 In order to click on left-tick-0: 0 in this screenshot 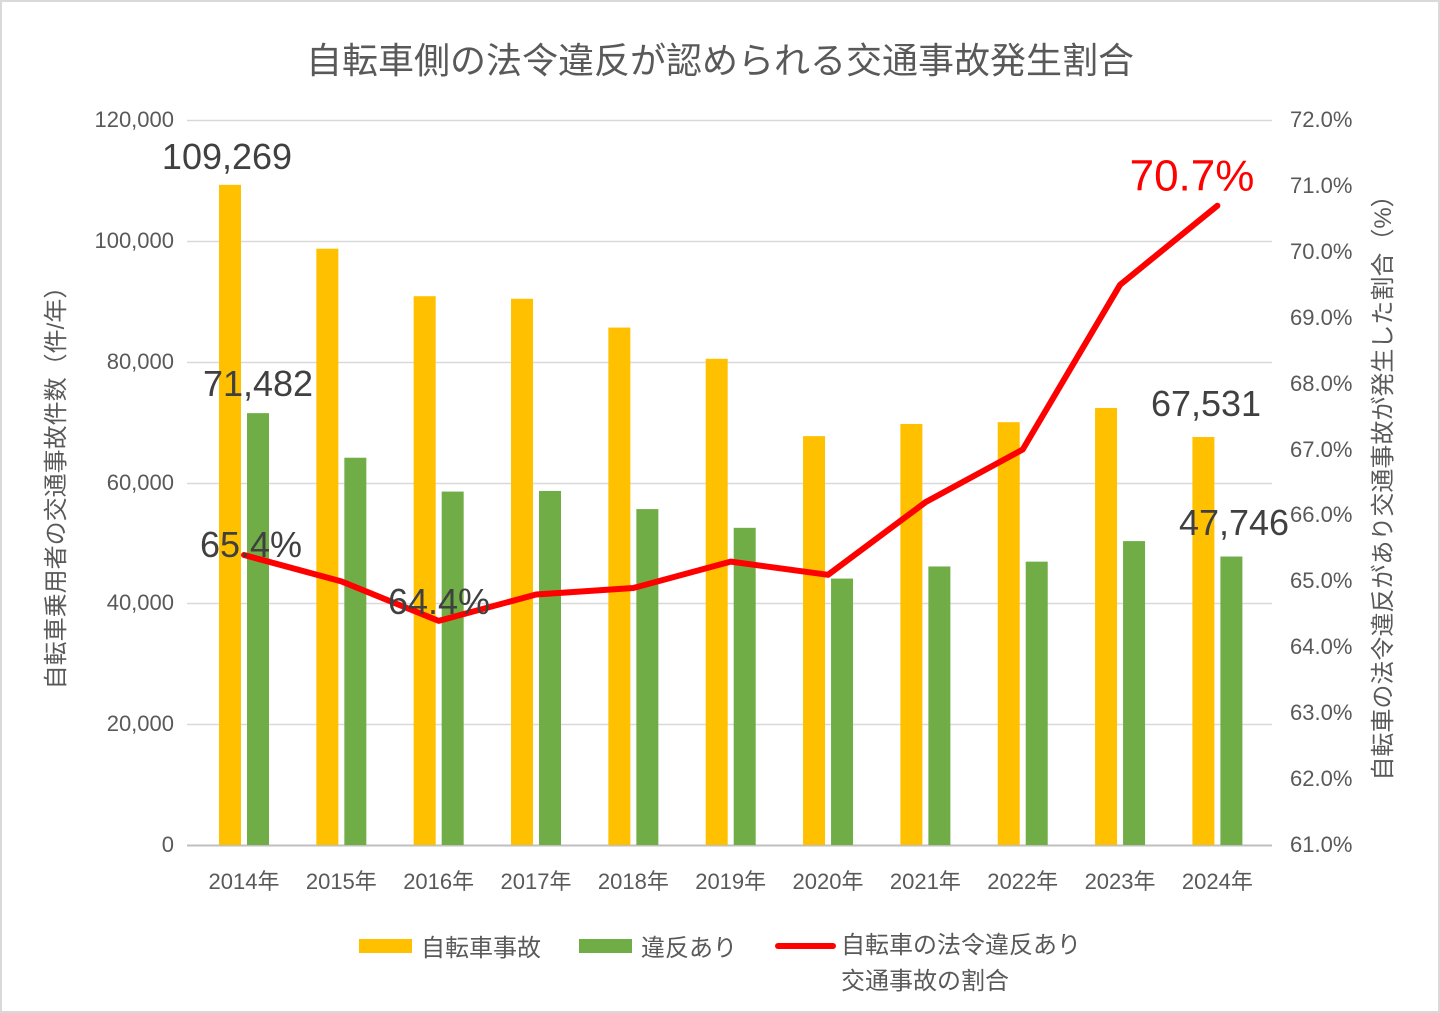, I will do `click(167, 844)`.